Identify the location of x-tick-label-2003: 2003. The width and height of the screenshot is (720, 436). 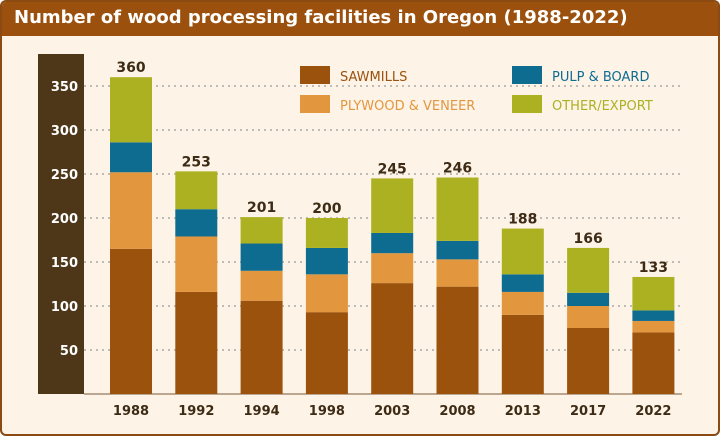
(392, 411).